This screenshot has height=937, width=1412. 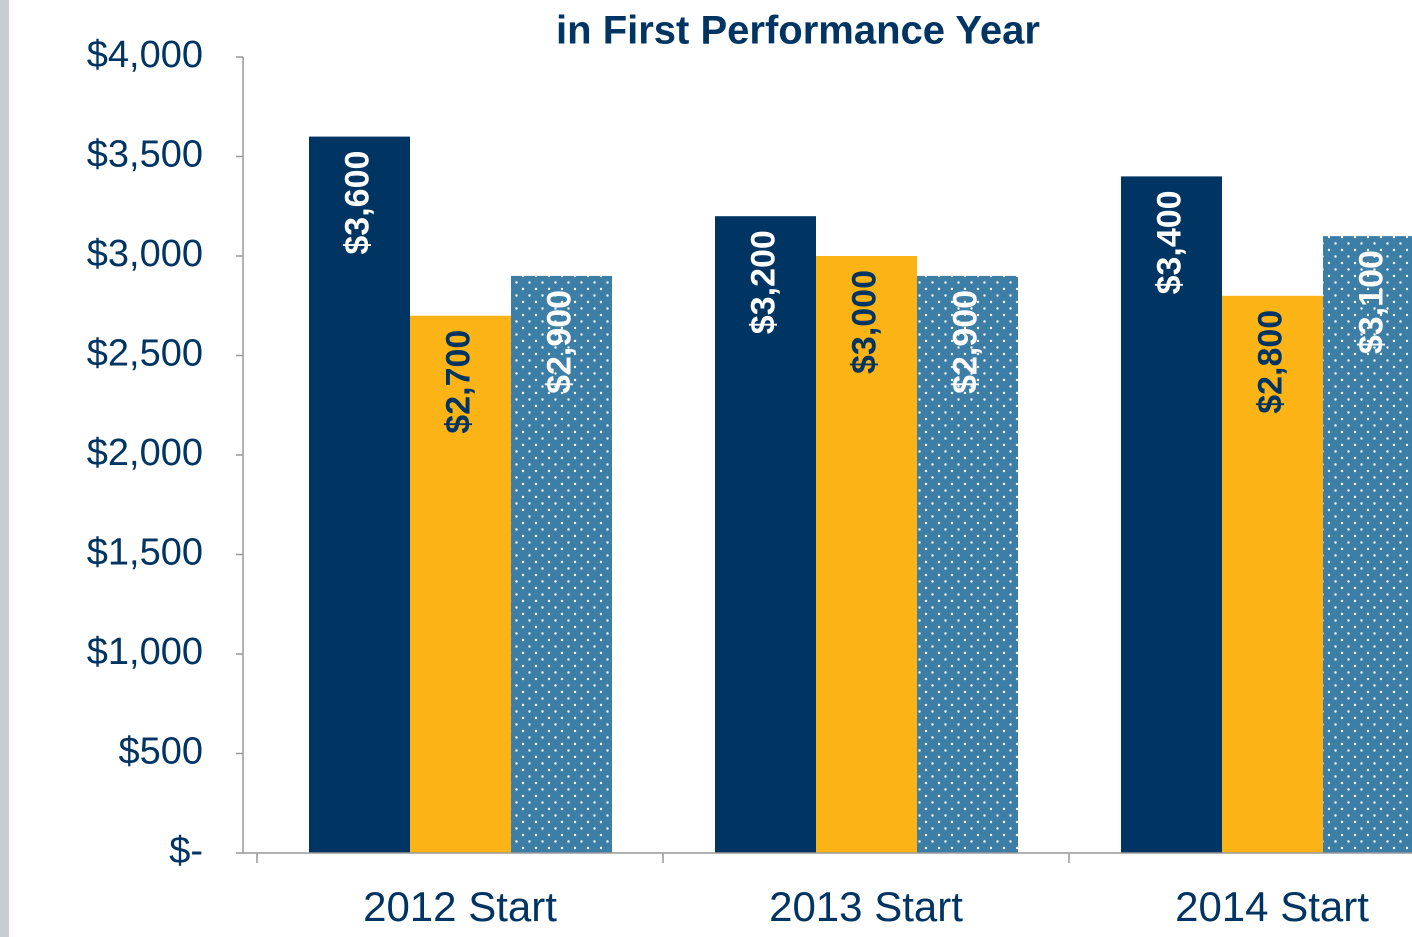 What do you see at coordinates (145, 55) in the screenshot?
I see `y-tick-label: $4,000` at bounding box center [145, 55].